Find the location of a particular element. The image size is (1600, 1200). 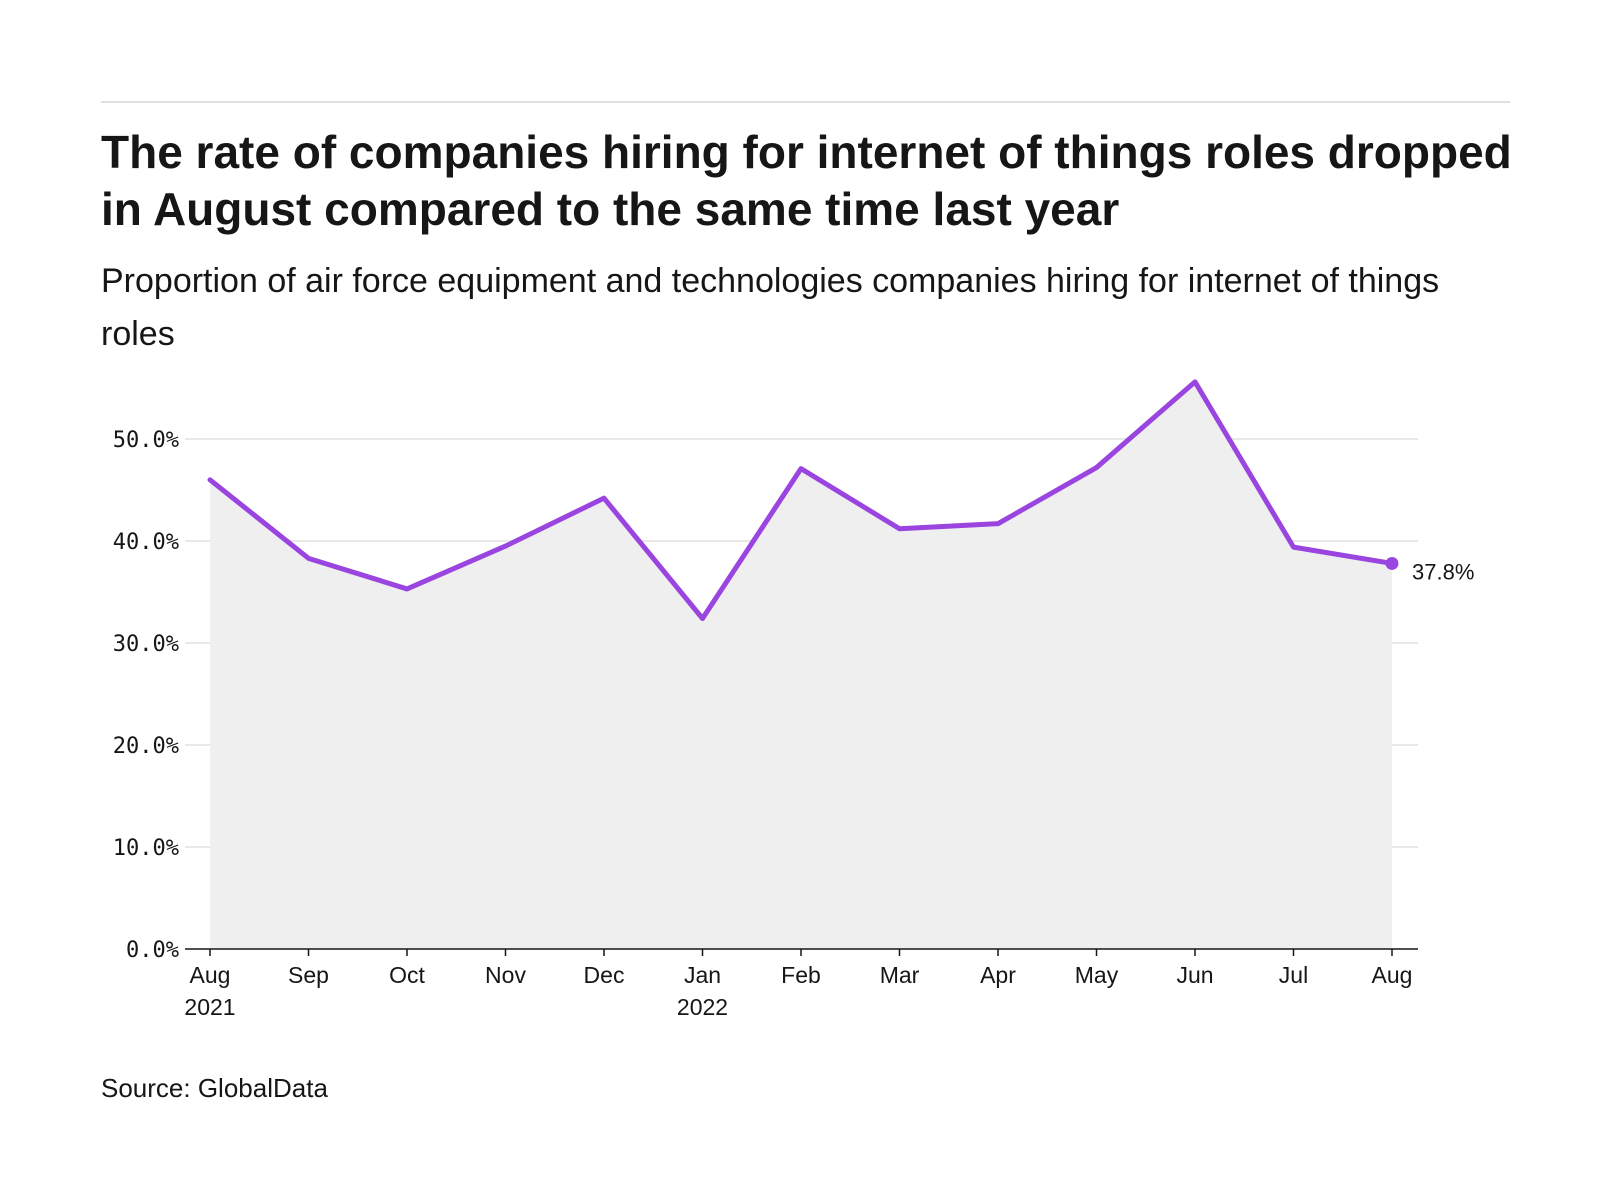

y-tick-label: 10.0% is located at coordinates (146, 848).